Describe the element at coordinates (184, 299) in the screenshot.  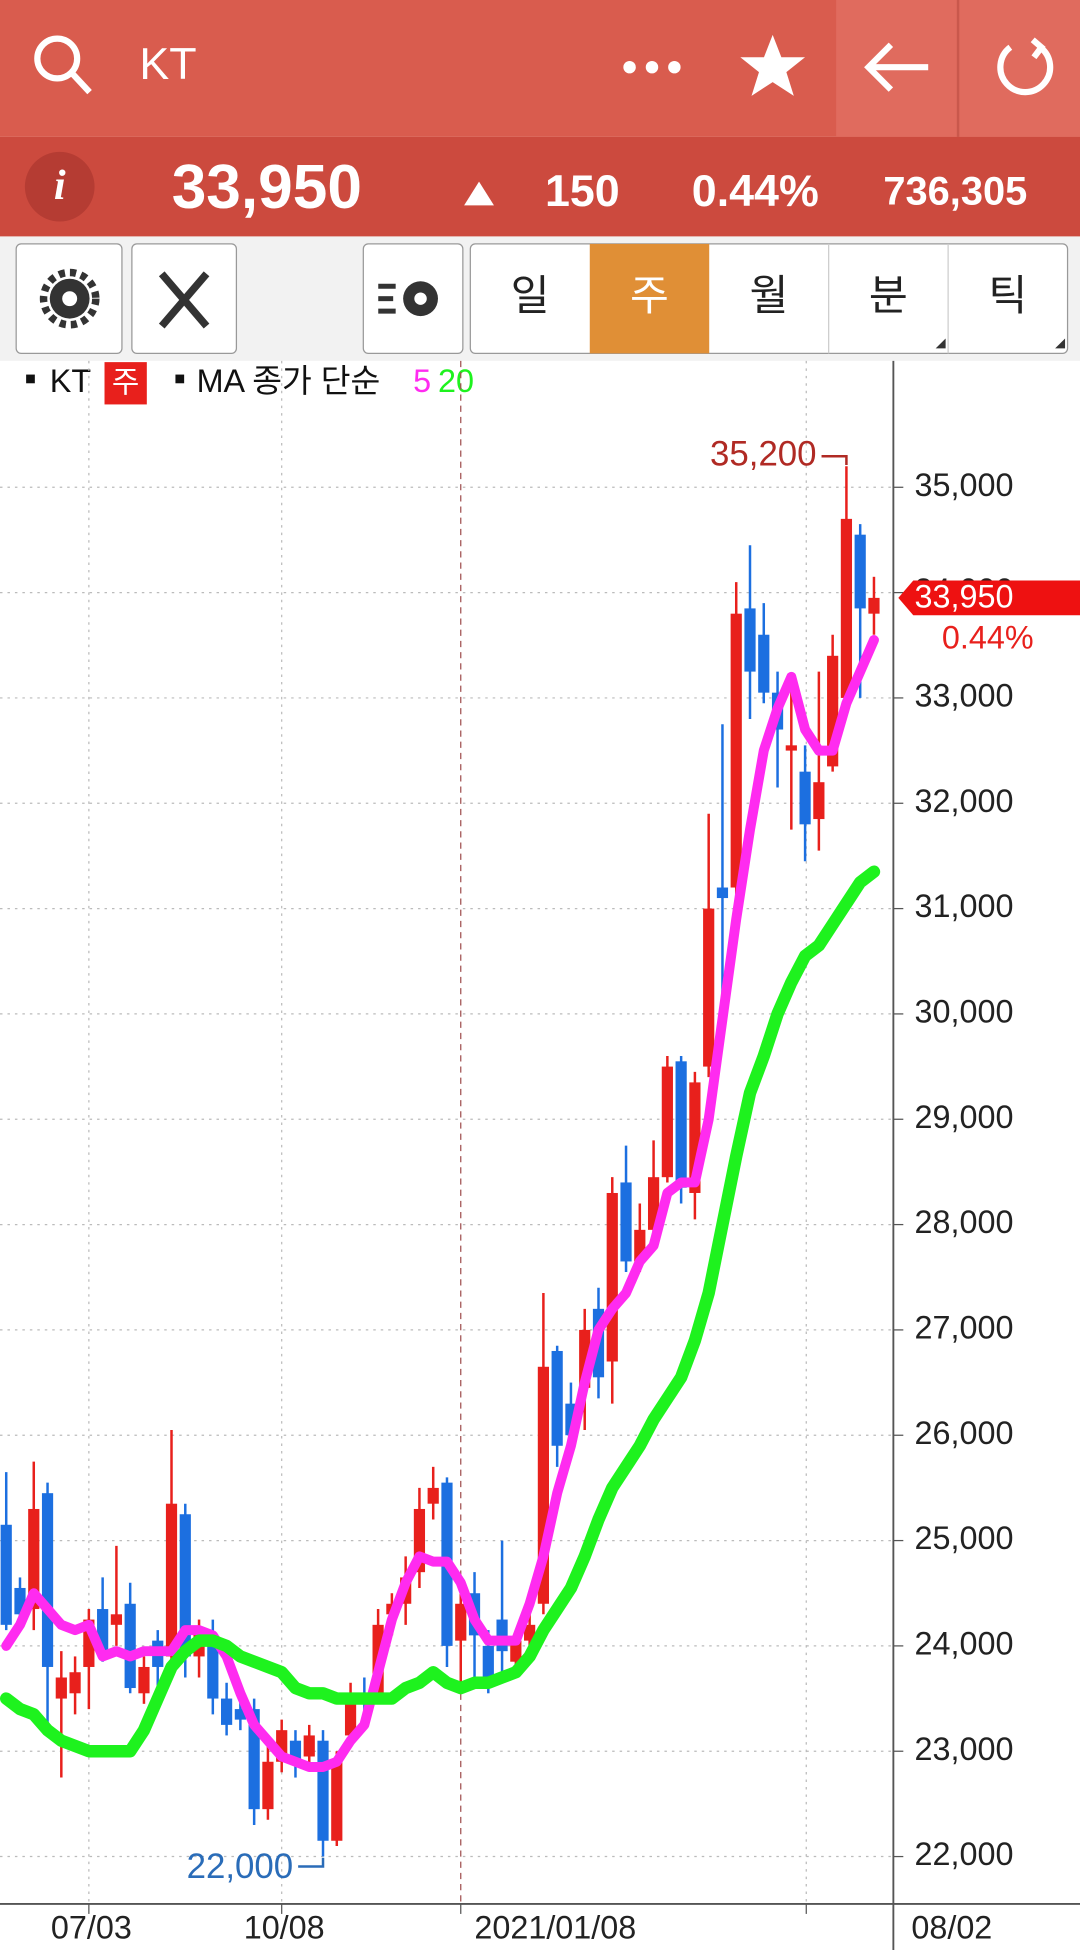
I see `tools-button` at that location.